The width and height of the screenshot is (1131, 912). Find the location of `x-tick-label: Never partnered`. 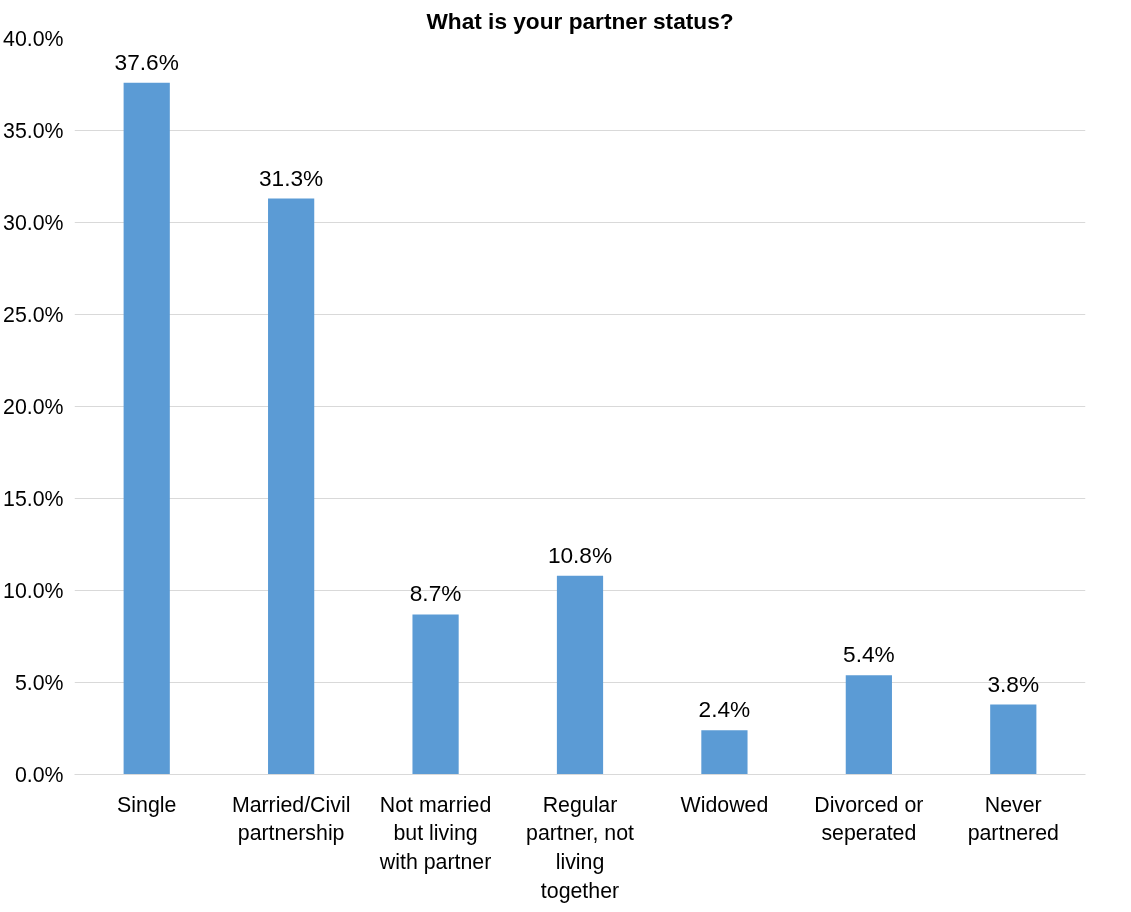

x-tick-label: Never partnered is located at coordinates (1013, 819).